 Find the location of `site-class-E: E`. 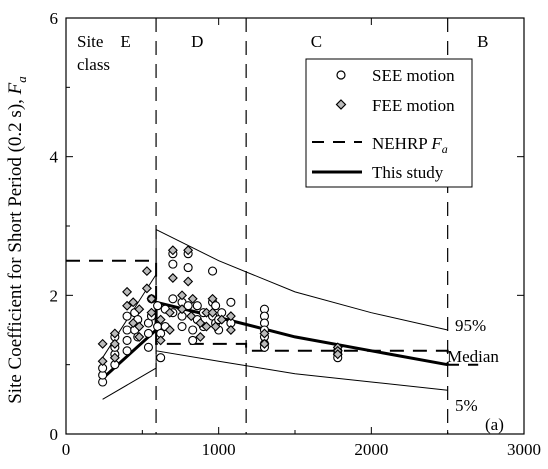

site-class-E: E is located at coordinates (125, 41).